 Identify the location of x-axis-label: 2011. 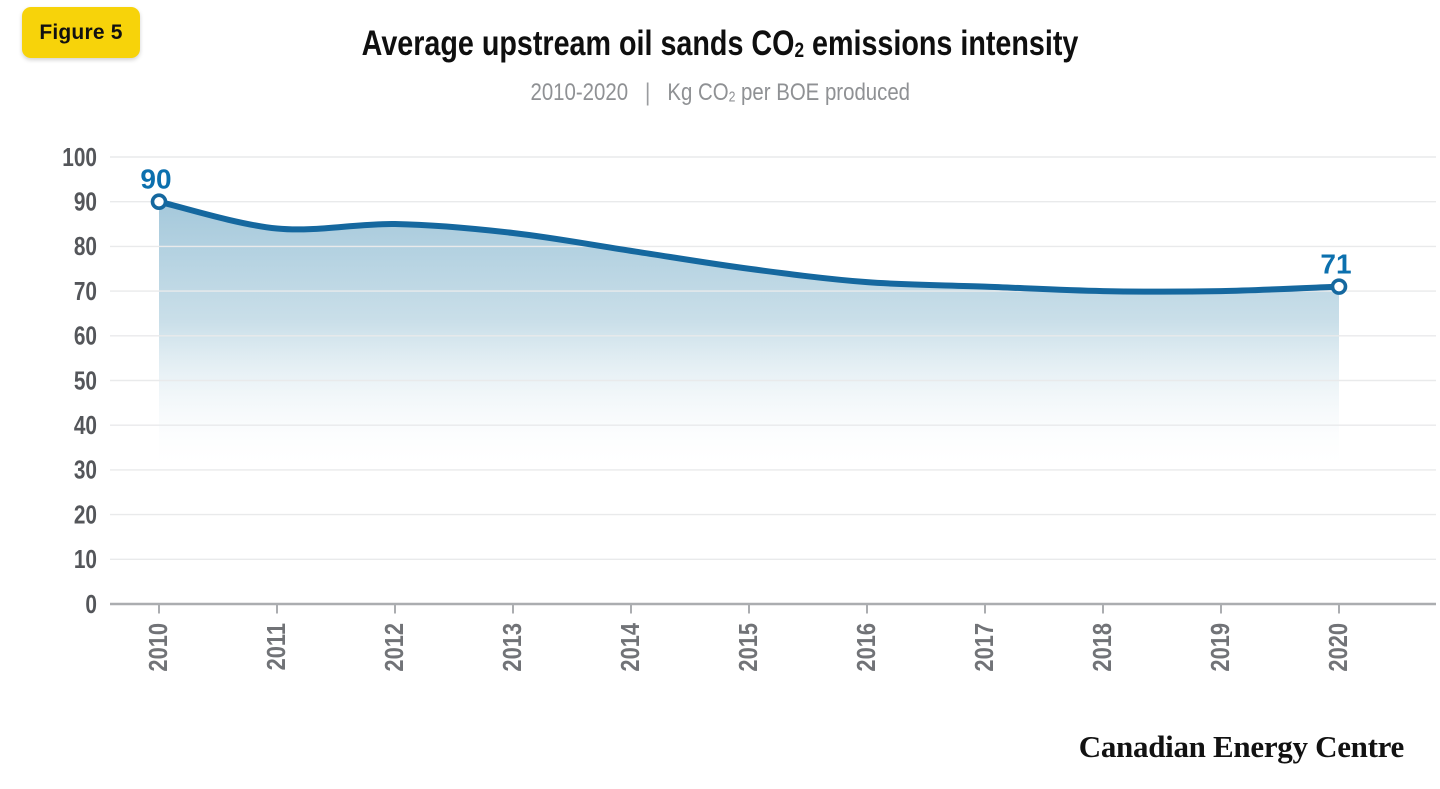
(276, 646).